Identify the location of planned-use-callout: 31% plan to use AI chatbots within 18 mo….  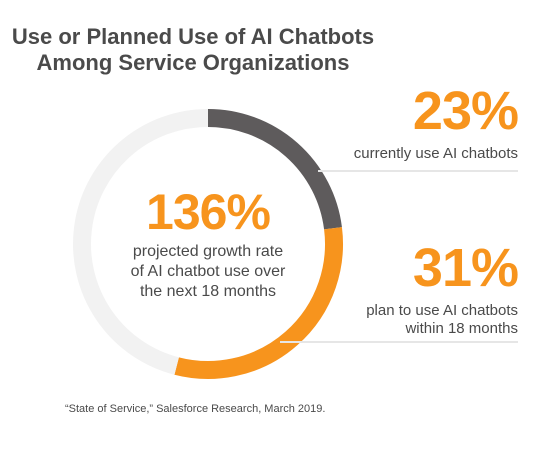
(442, 288).